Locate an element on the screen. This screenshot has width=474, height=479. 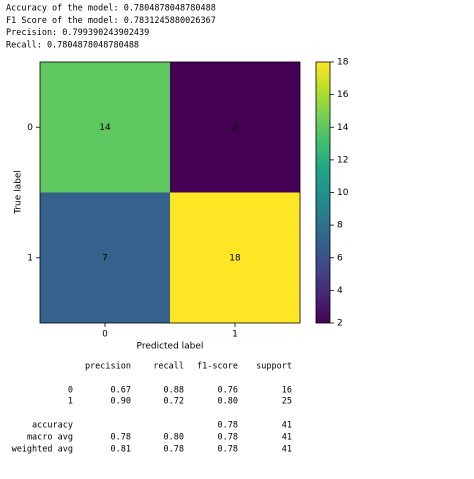
cell-label: 7 is located at coordinates (105, 258).